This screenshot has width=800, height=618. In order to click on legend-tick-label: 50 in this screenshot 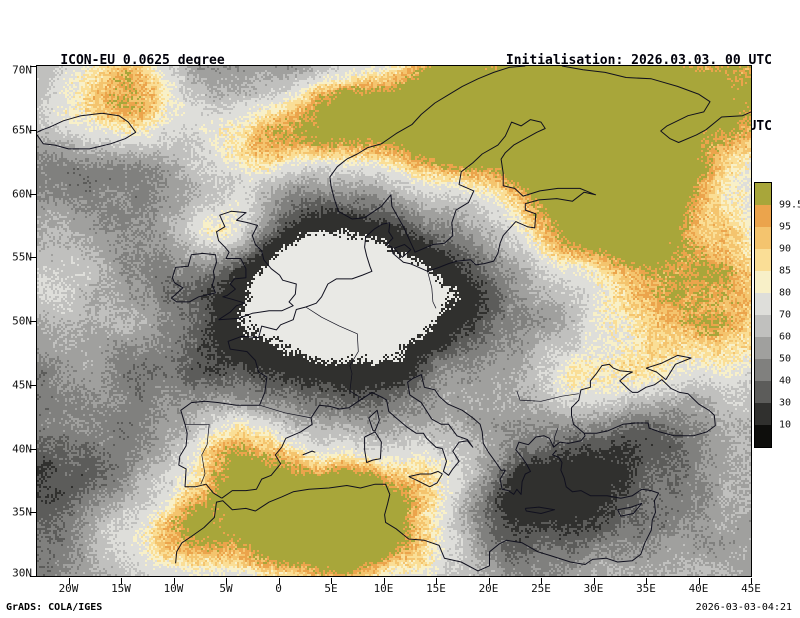, I will do `click(785, 359)`.